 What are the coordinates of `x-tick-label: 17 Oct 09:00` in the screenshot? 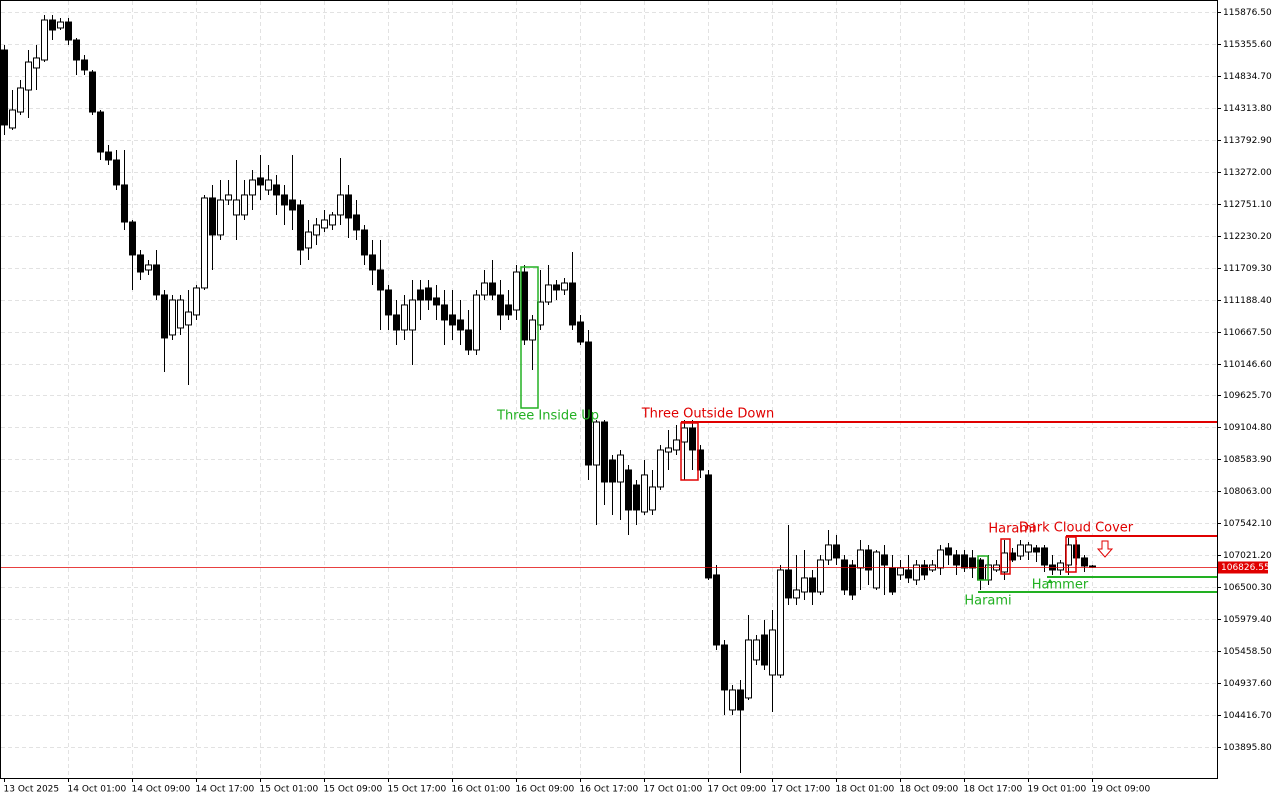 It's located at (737, 790).